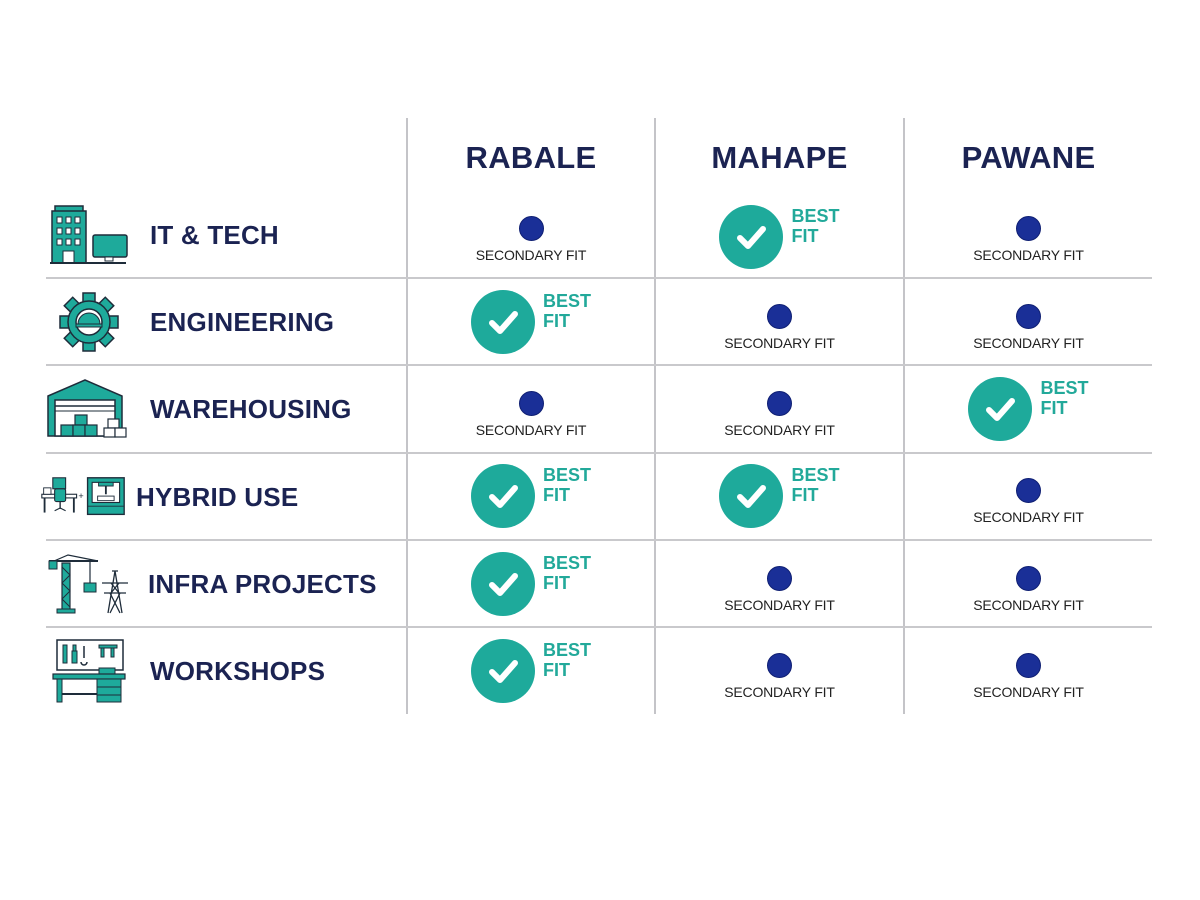 This screenshot has height=900, width=1200. I want to click on row-label-infra-projects: INFRA PROJECTS, so click(226, 584).